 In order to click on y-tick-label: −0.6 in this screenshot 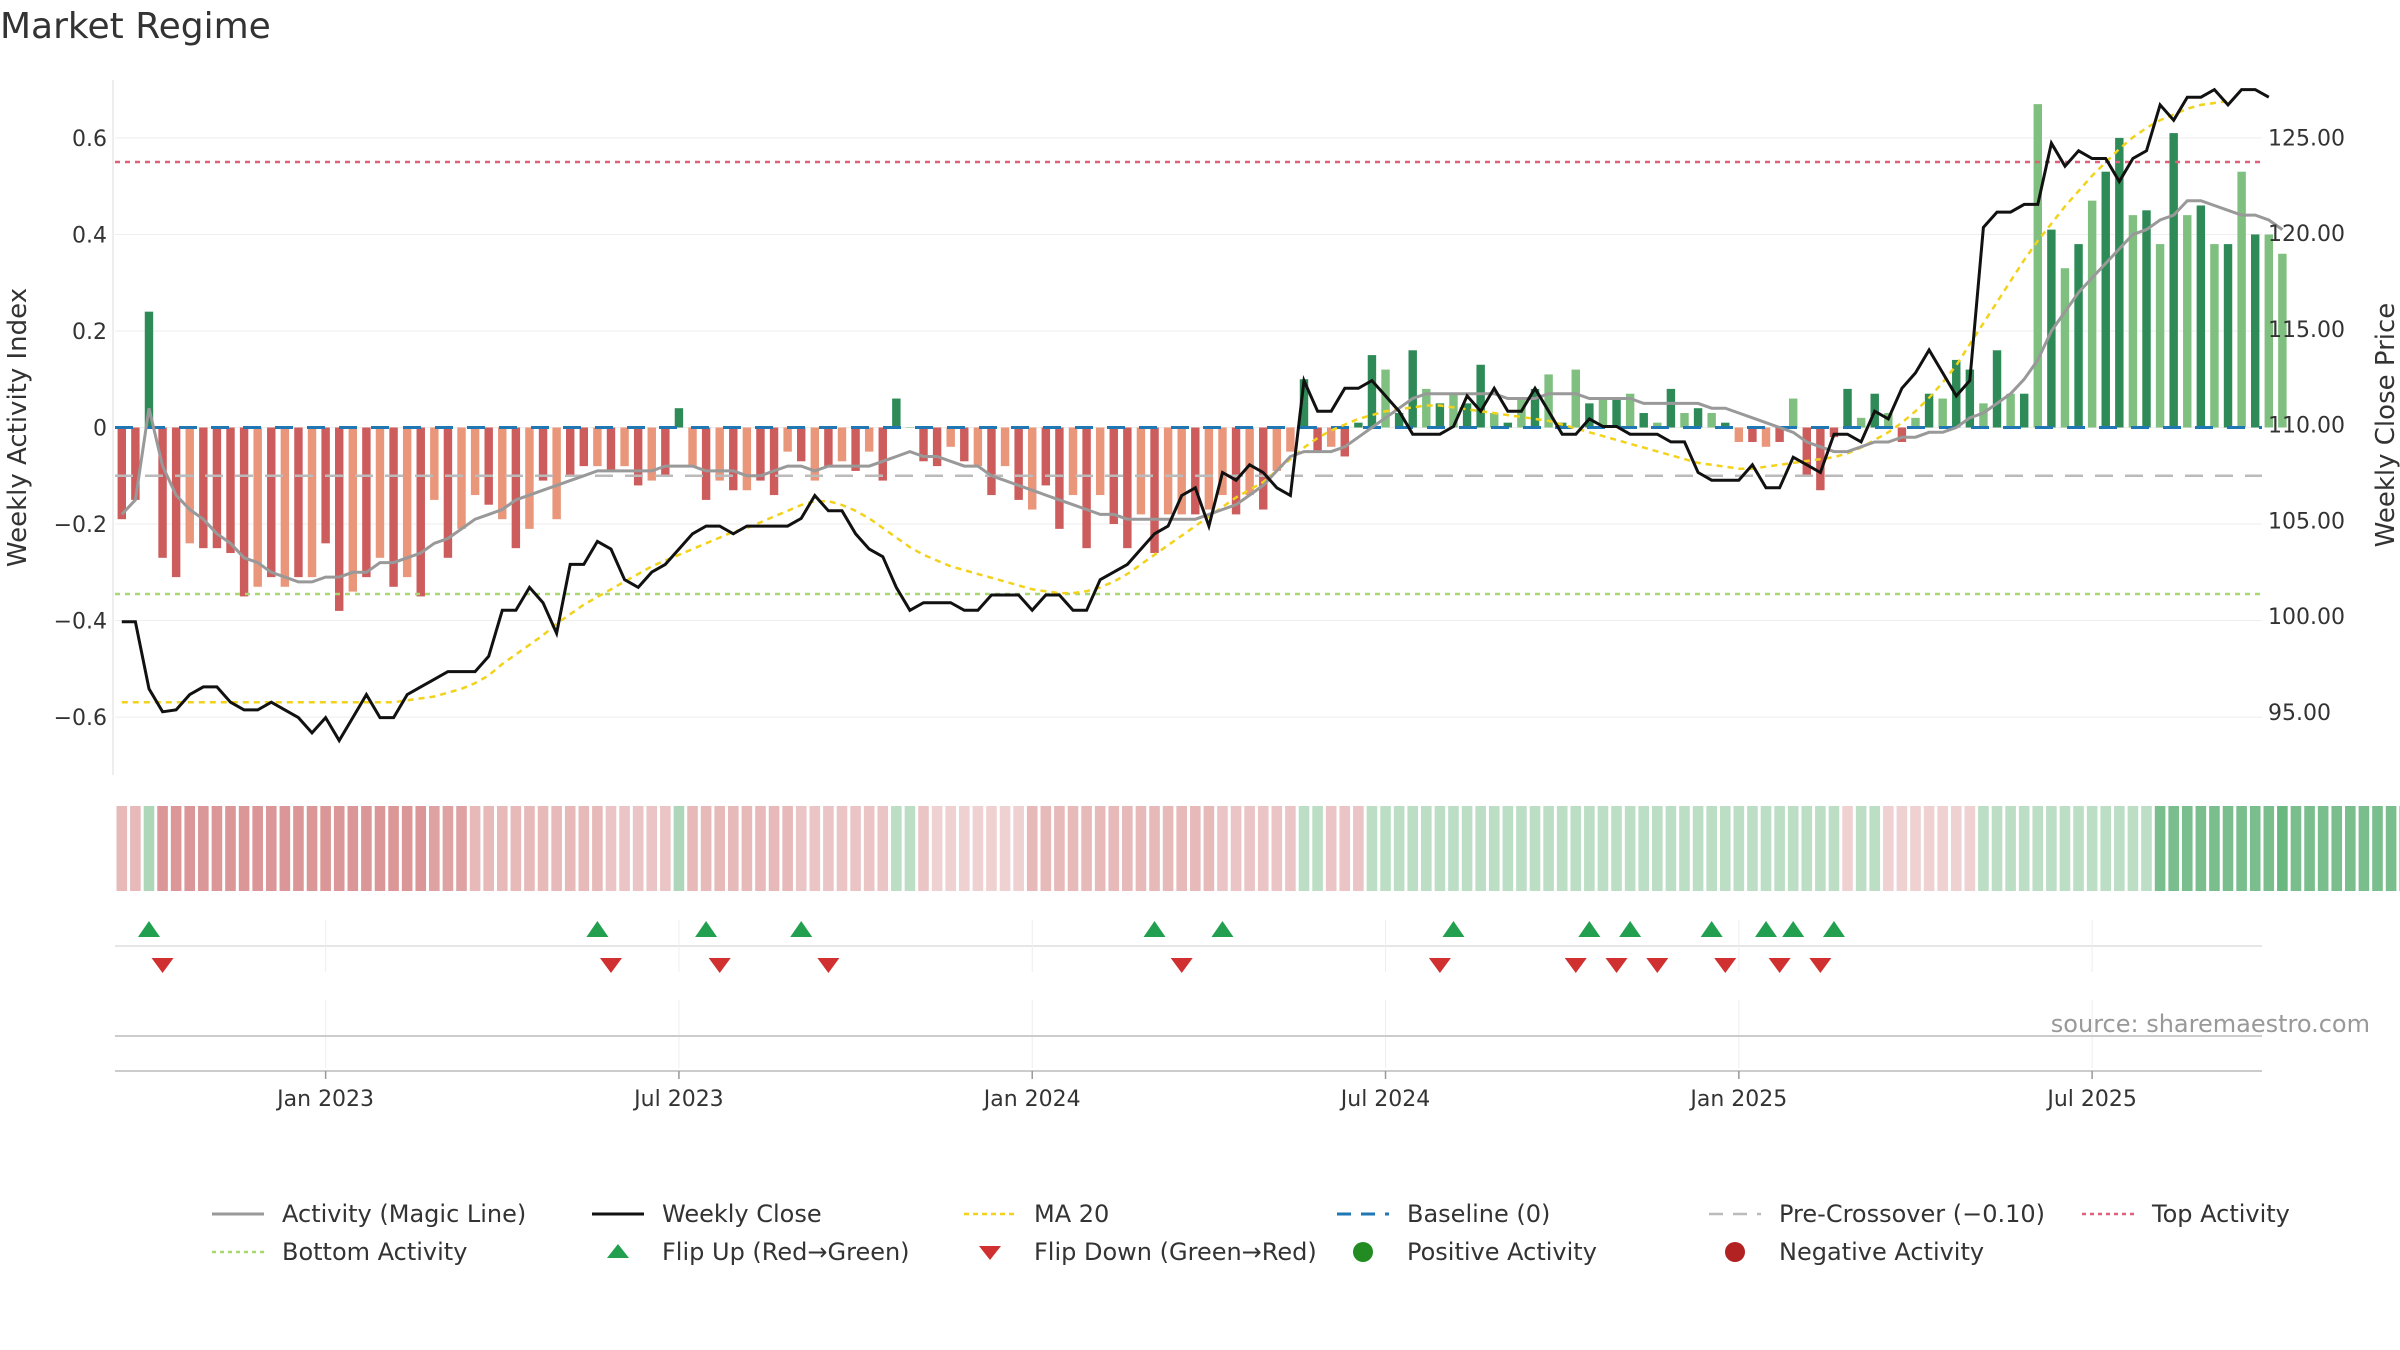, I will do `click(80, 718)`.